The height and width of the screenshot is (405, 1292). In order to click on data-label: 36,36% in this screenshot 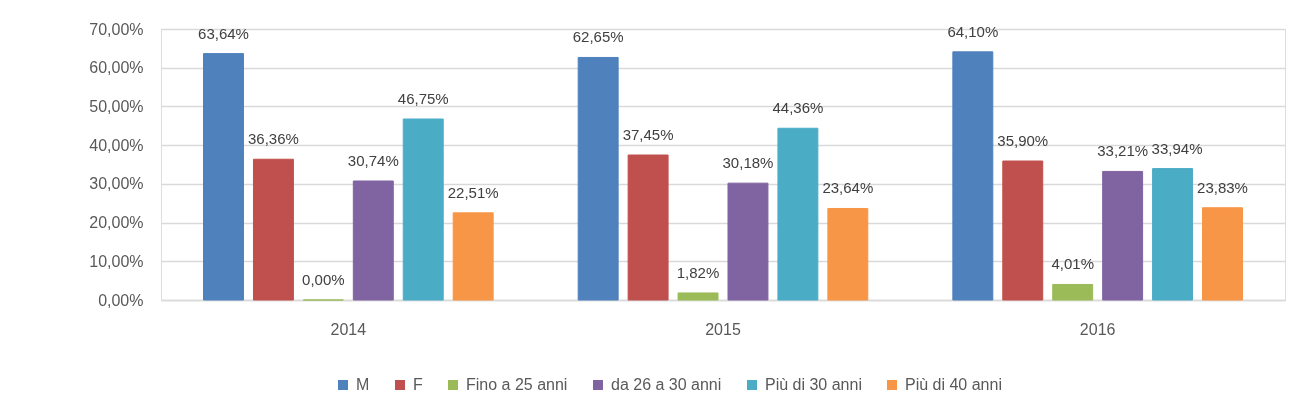, I will do `click(273, 139)`.